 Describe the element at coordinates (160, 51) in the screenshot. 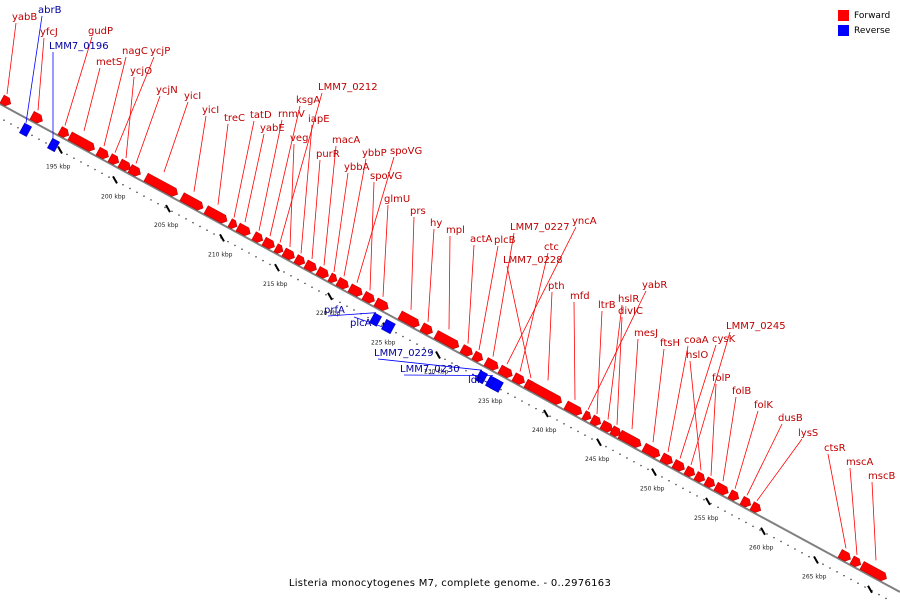

I see `gene-label: ycjP` at that location.